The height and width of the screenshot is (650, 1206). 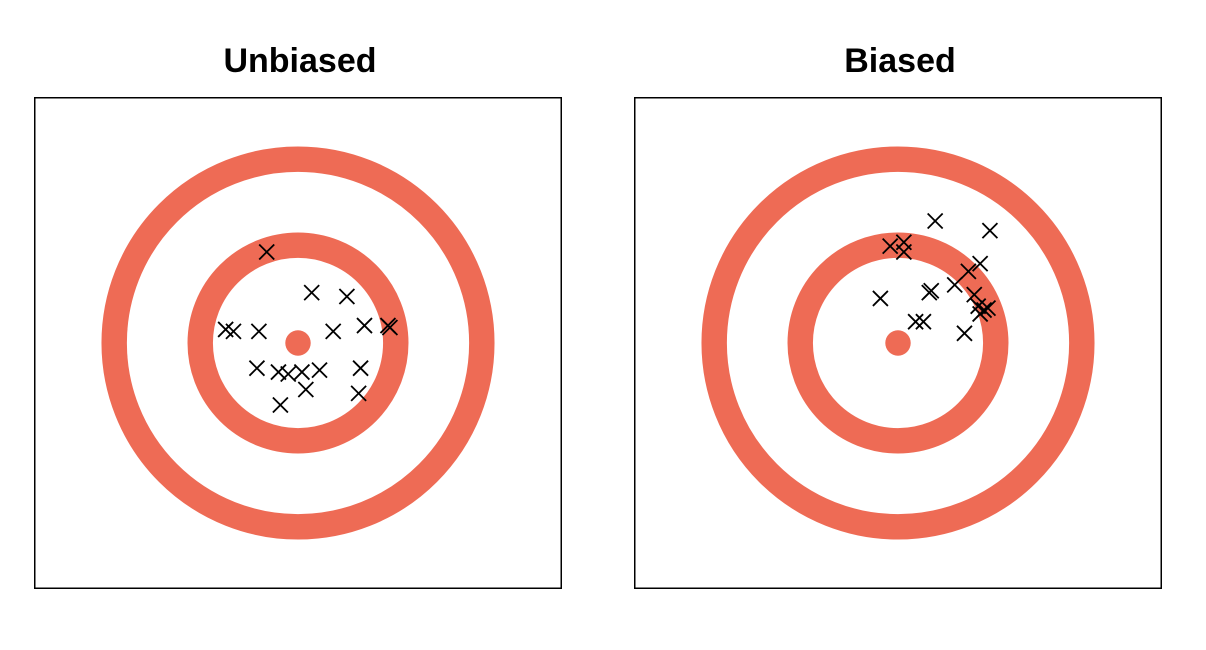 I want to click on inner-ring, so click(x=298, y=343).